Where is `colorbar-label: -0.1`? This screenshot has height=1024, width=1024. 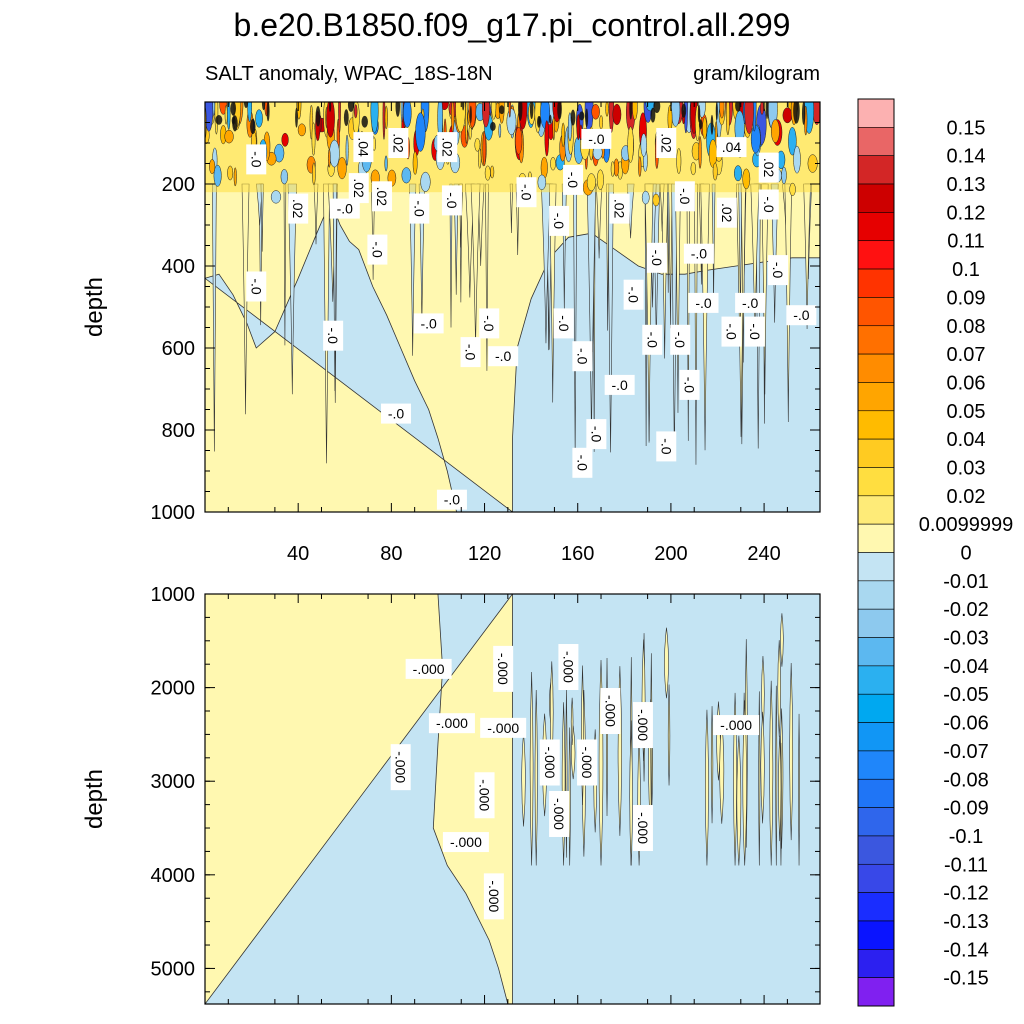
colorbar-label: -0.1 is located at coordinates (966, 837).